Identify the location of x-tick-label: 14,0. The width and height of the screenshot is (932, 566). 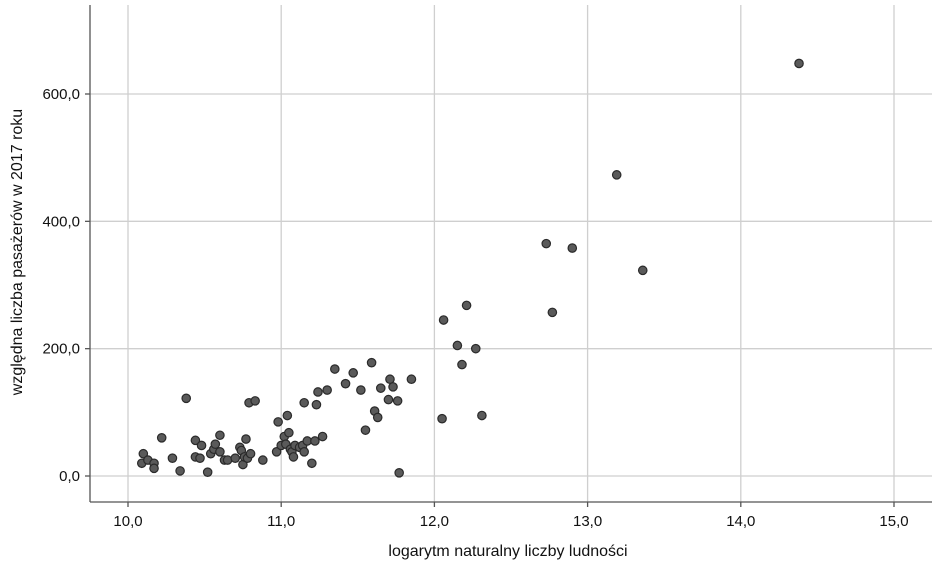
(740, 521).